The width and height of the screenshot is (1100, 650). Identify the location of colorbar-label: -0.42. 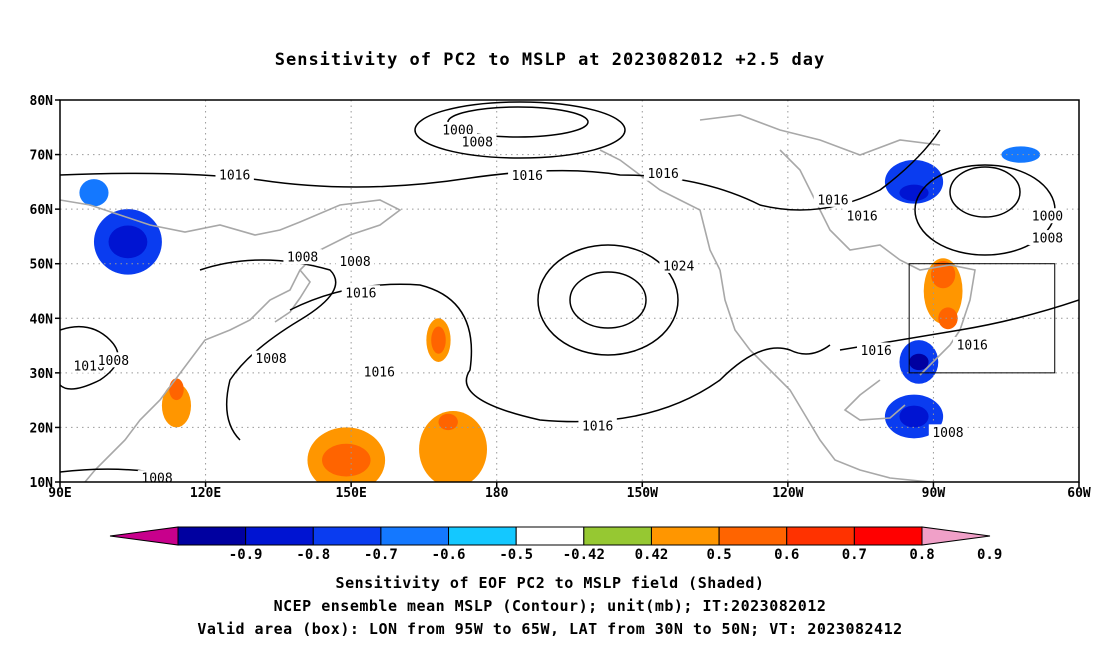
(584, 555).